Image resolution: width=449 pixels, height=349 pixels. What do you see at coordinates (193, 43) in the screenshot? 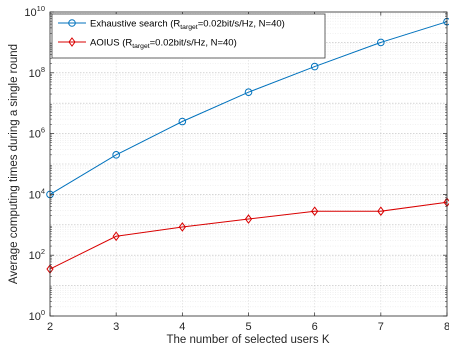
I see `legend-label-2-tail: =0.02bit/s/Hz, N=40)` at bounding box center [193, 43].